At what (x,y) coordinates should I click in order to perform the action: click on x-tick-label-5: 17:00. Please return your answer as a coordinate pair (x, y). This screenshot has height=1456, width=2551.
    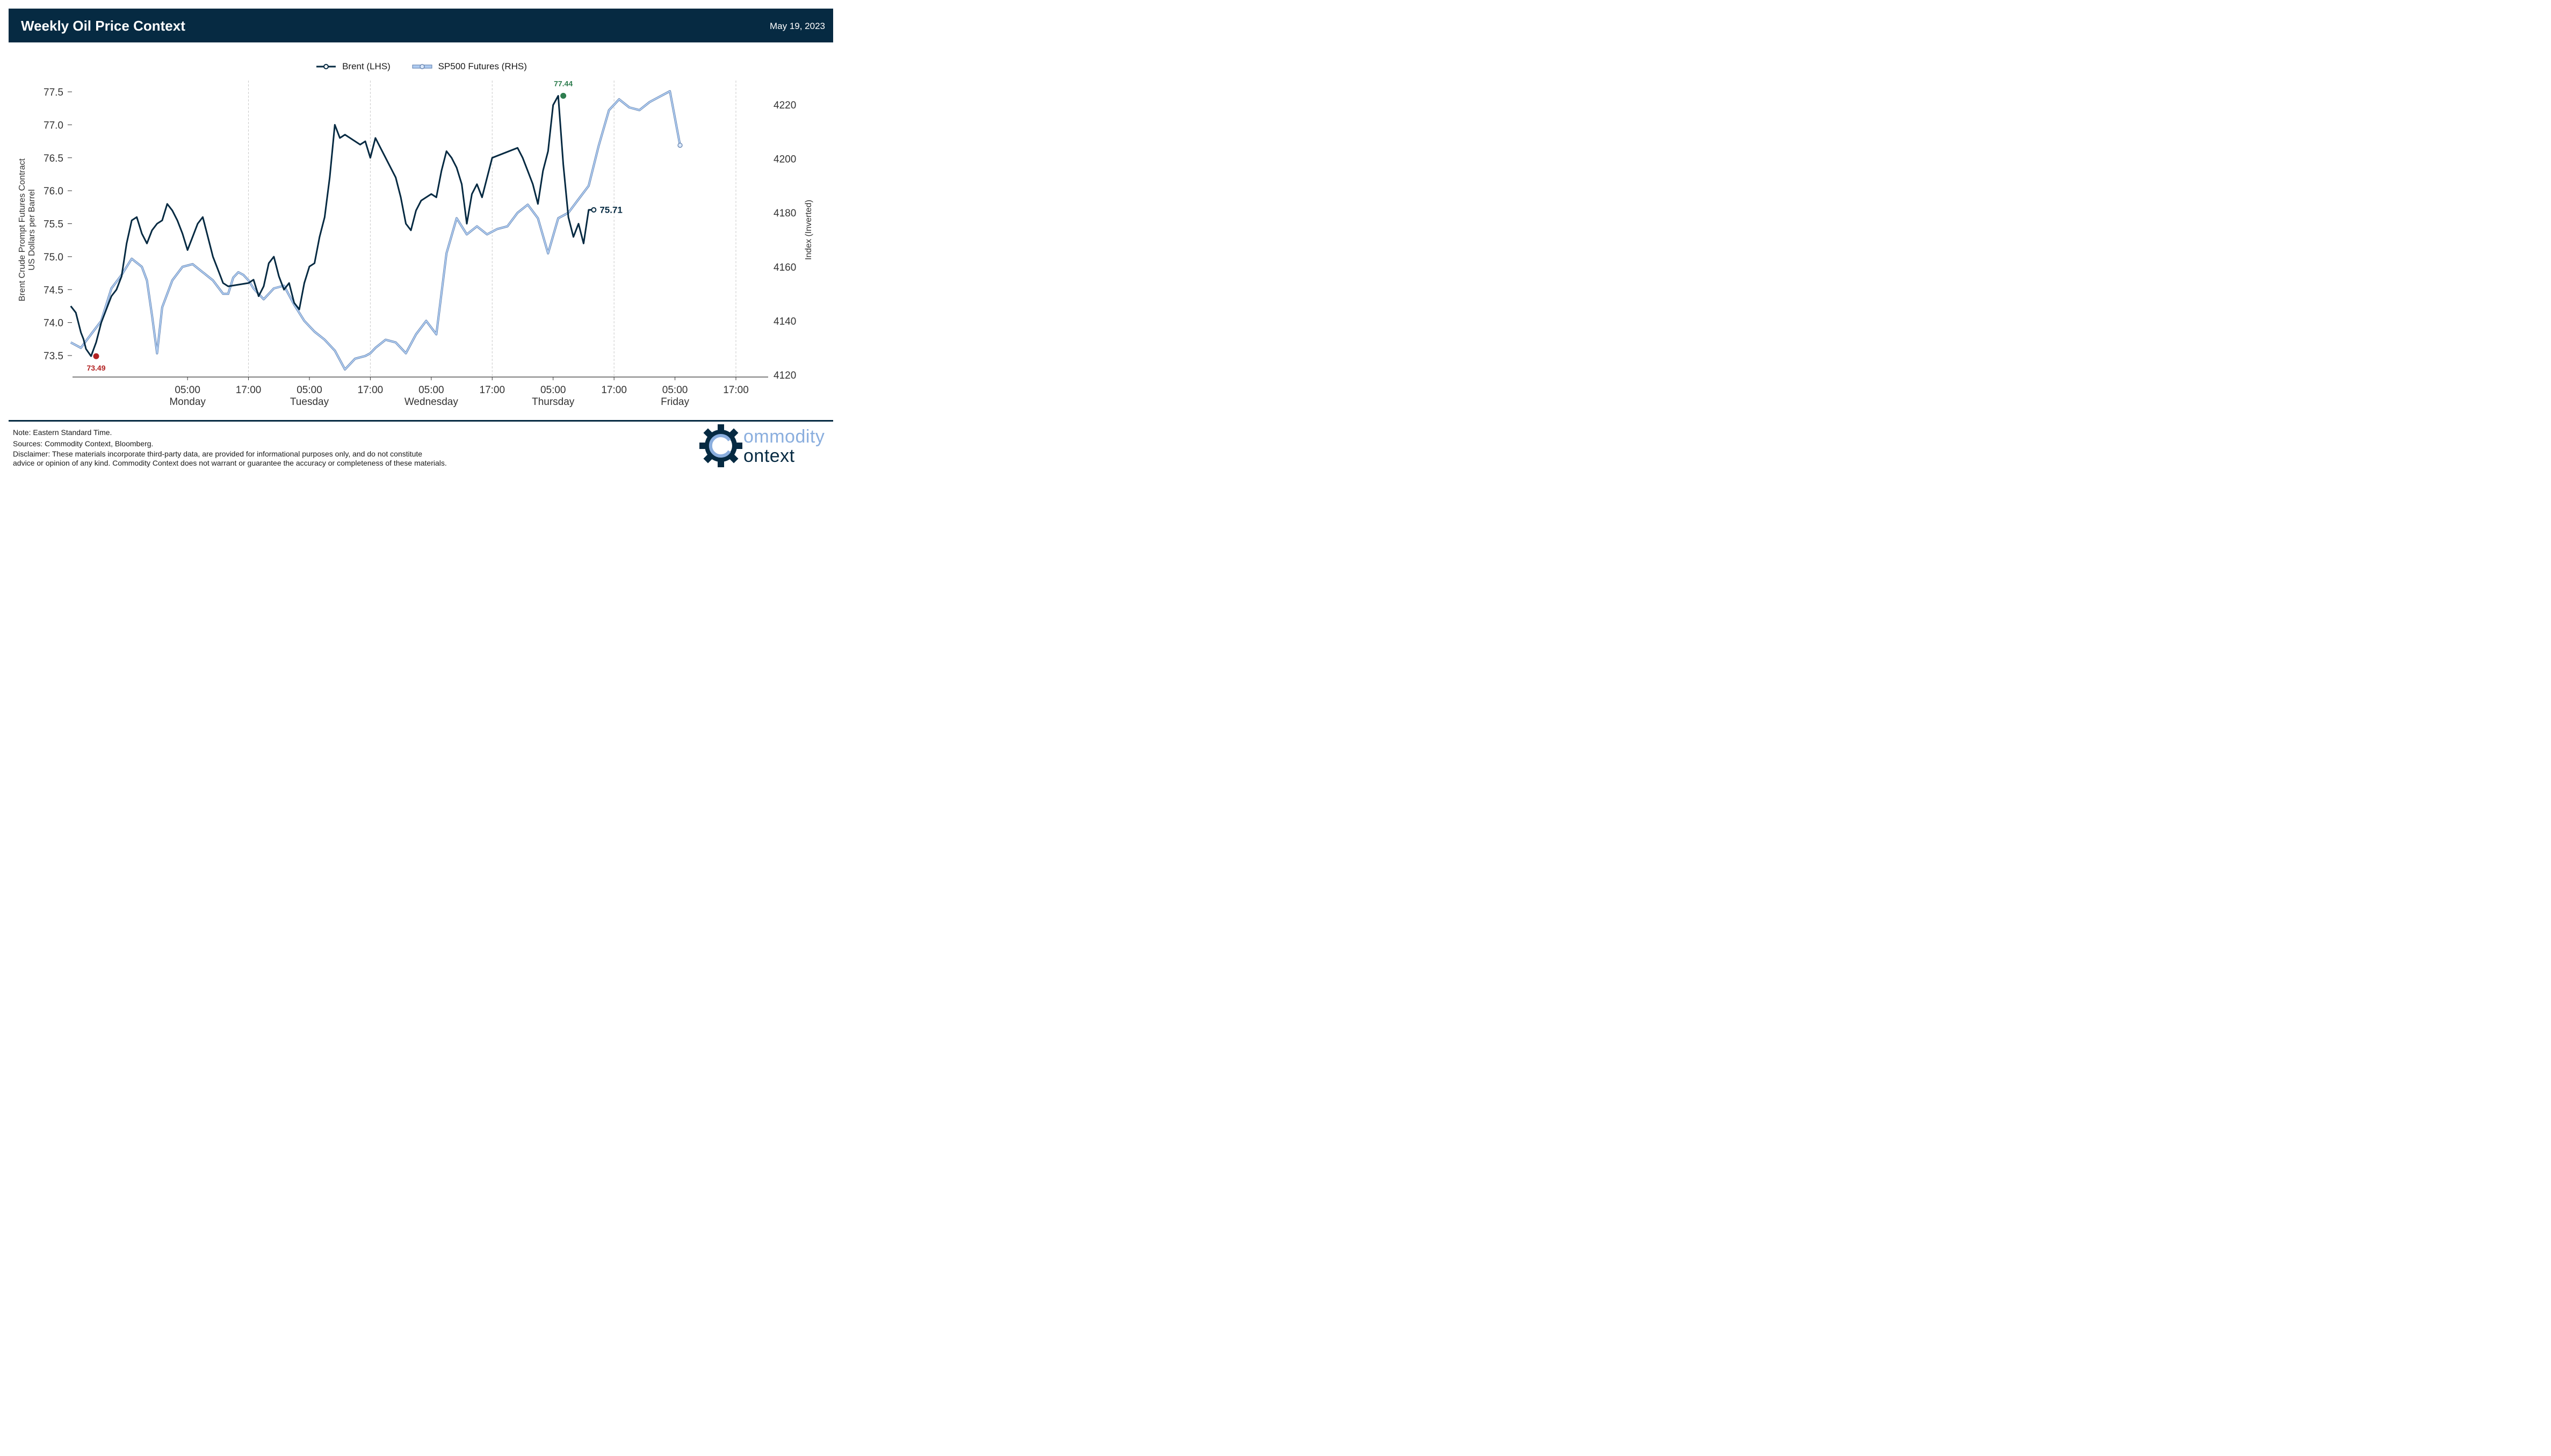
    Looking at the image, I should click on (492, 390).